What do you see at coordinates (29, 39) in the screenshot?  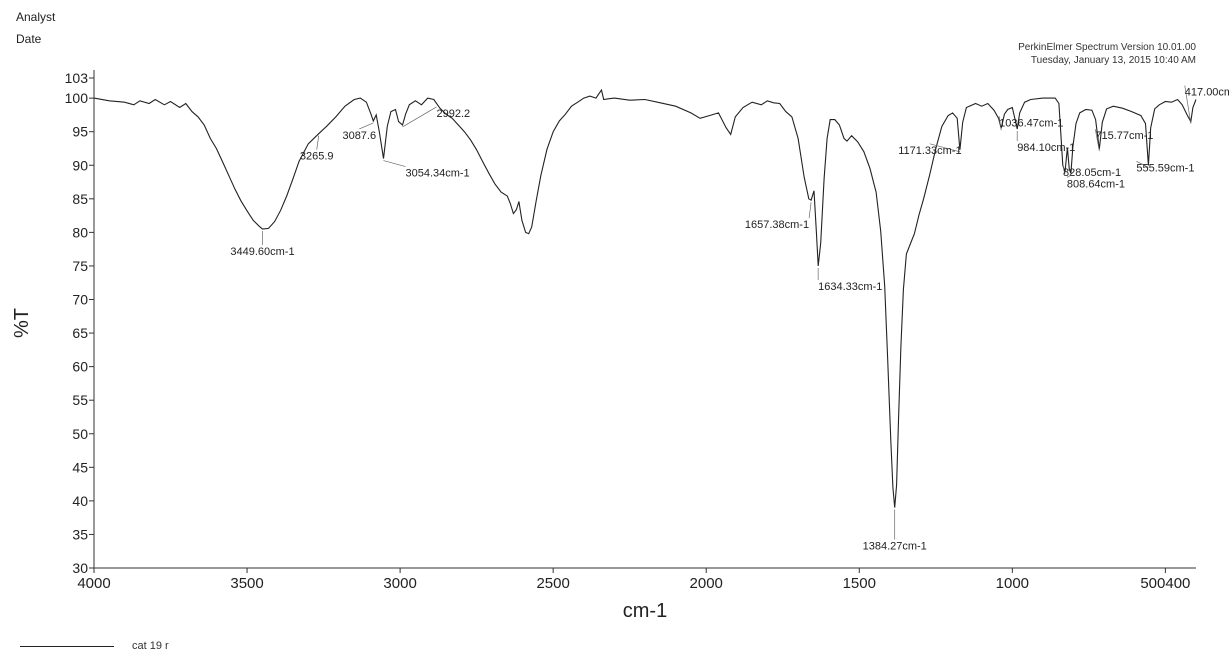 I see `date-label: Date` at bounding box center [29, 39].